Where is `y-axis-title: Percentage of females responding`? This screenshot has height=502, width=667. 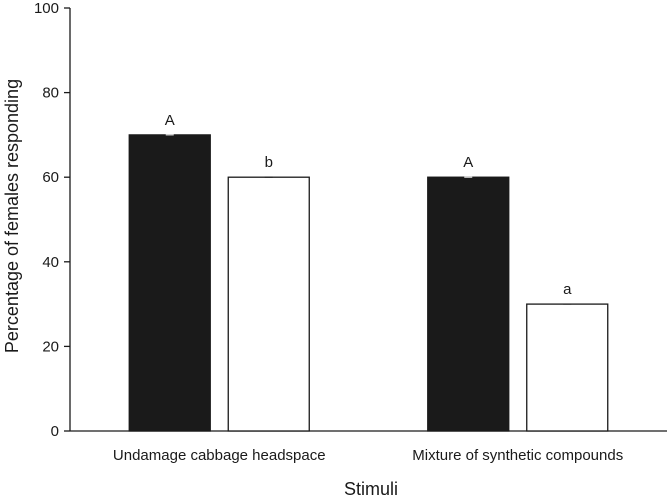 y-axis-title: Percentage of females responding is located at coordinates (12, 216).